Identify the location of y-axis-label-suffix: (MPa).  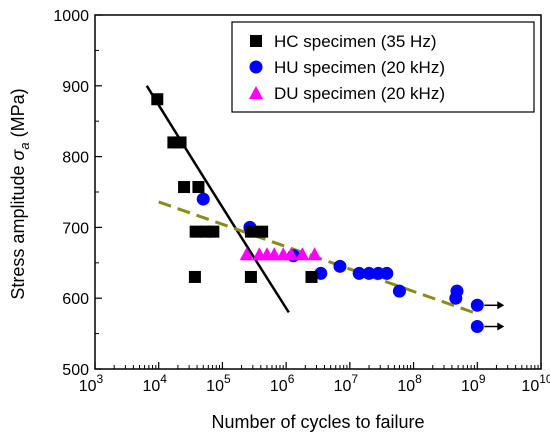
(18, 115).